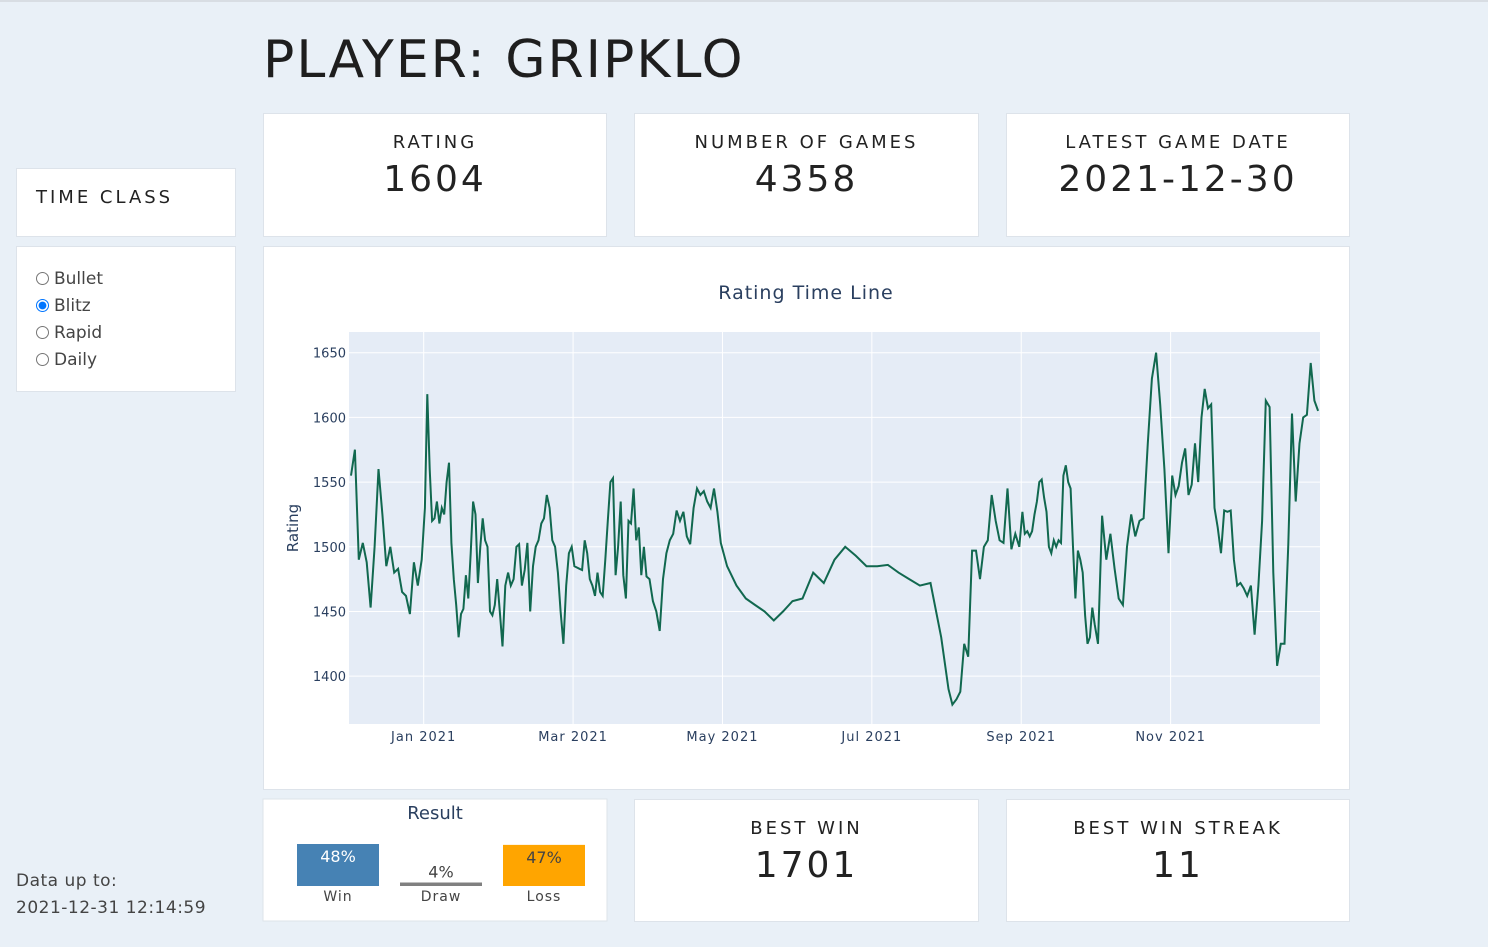 Image resolution: width=1488 pixels, height=947 pixels. Describe the element at coordinates (329, 418) in the screenshot. I see `y-tick-label: 1600` at that location.